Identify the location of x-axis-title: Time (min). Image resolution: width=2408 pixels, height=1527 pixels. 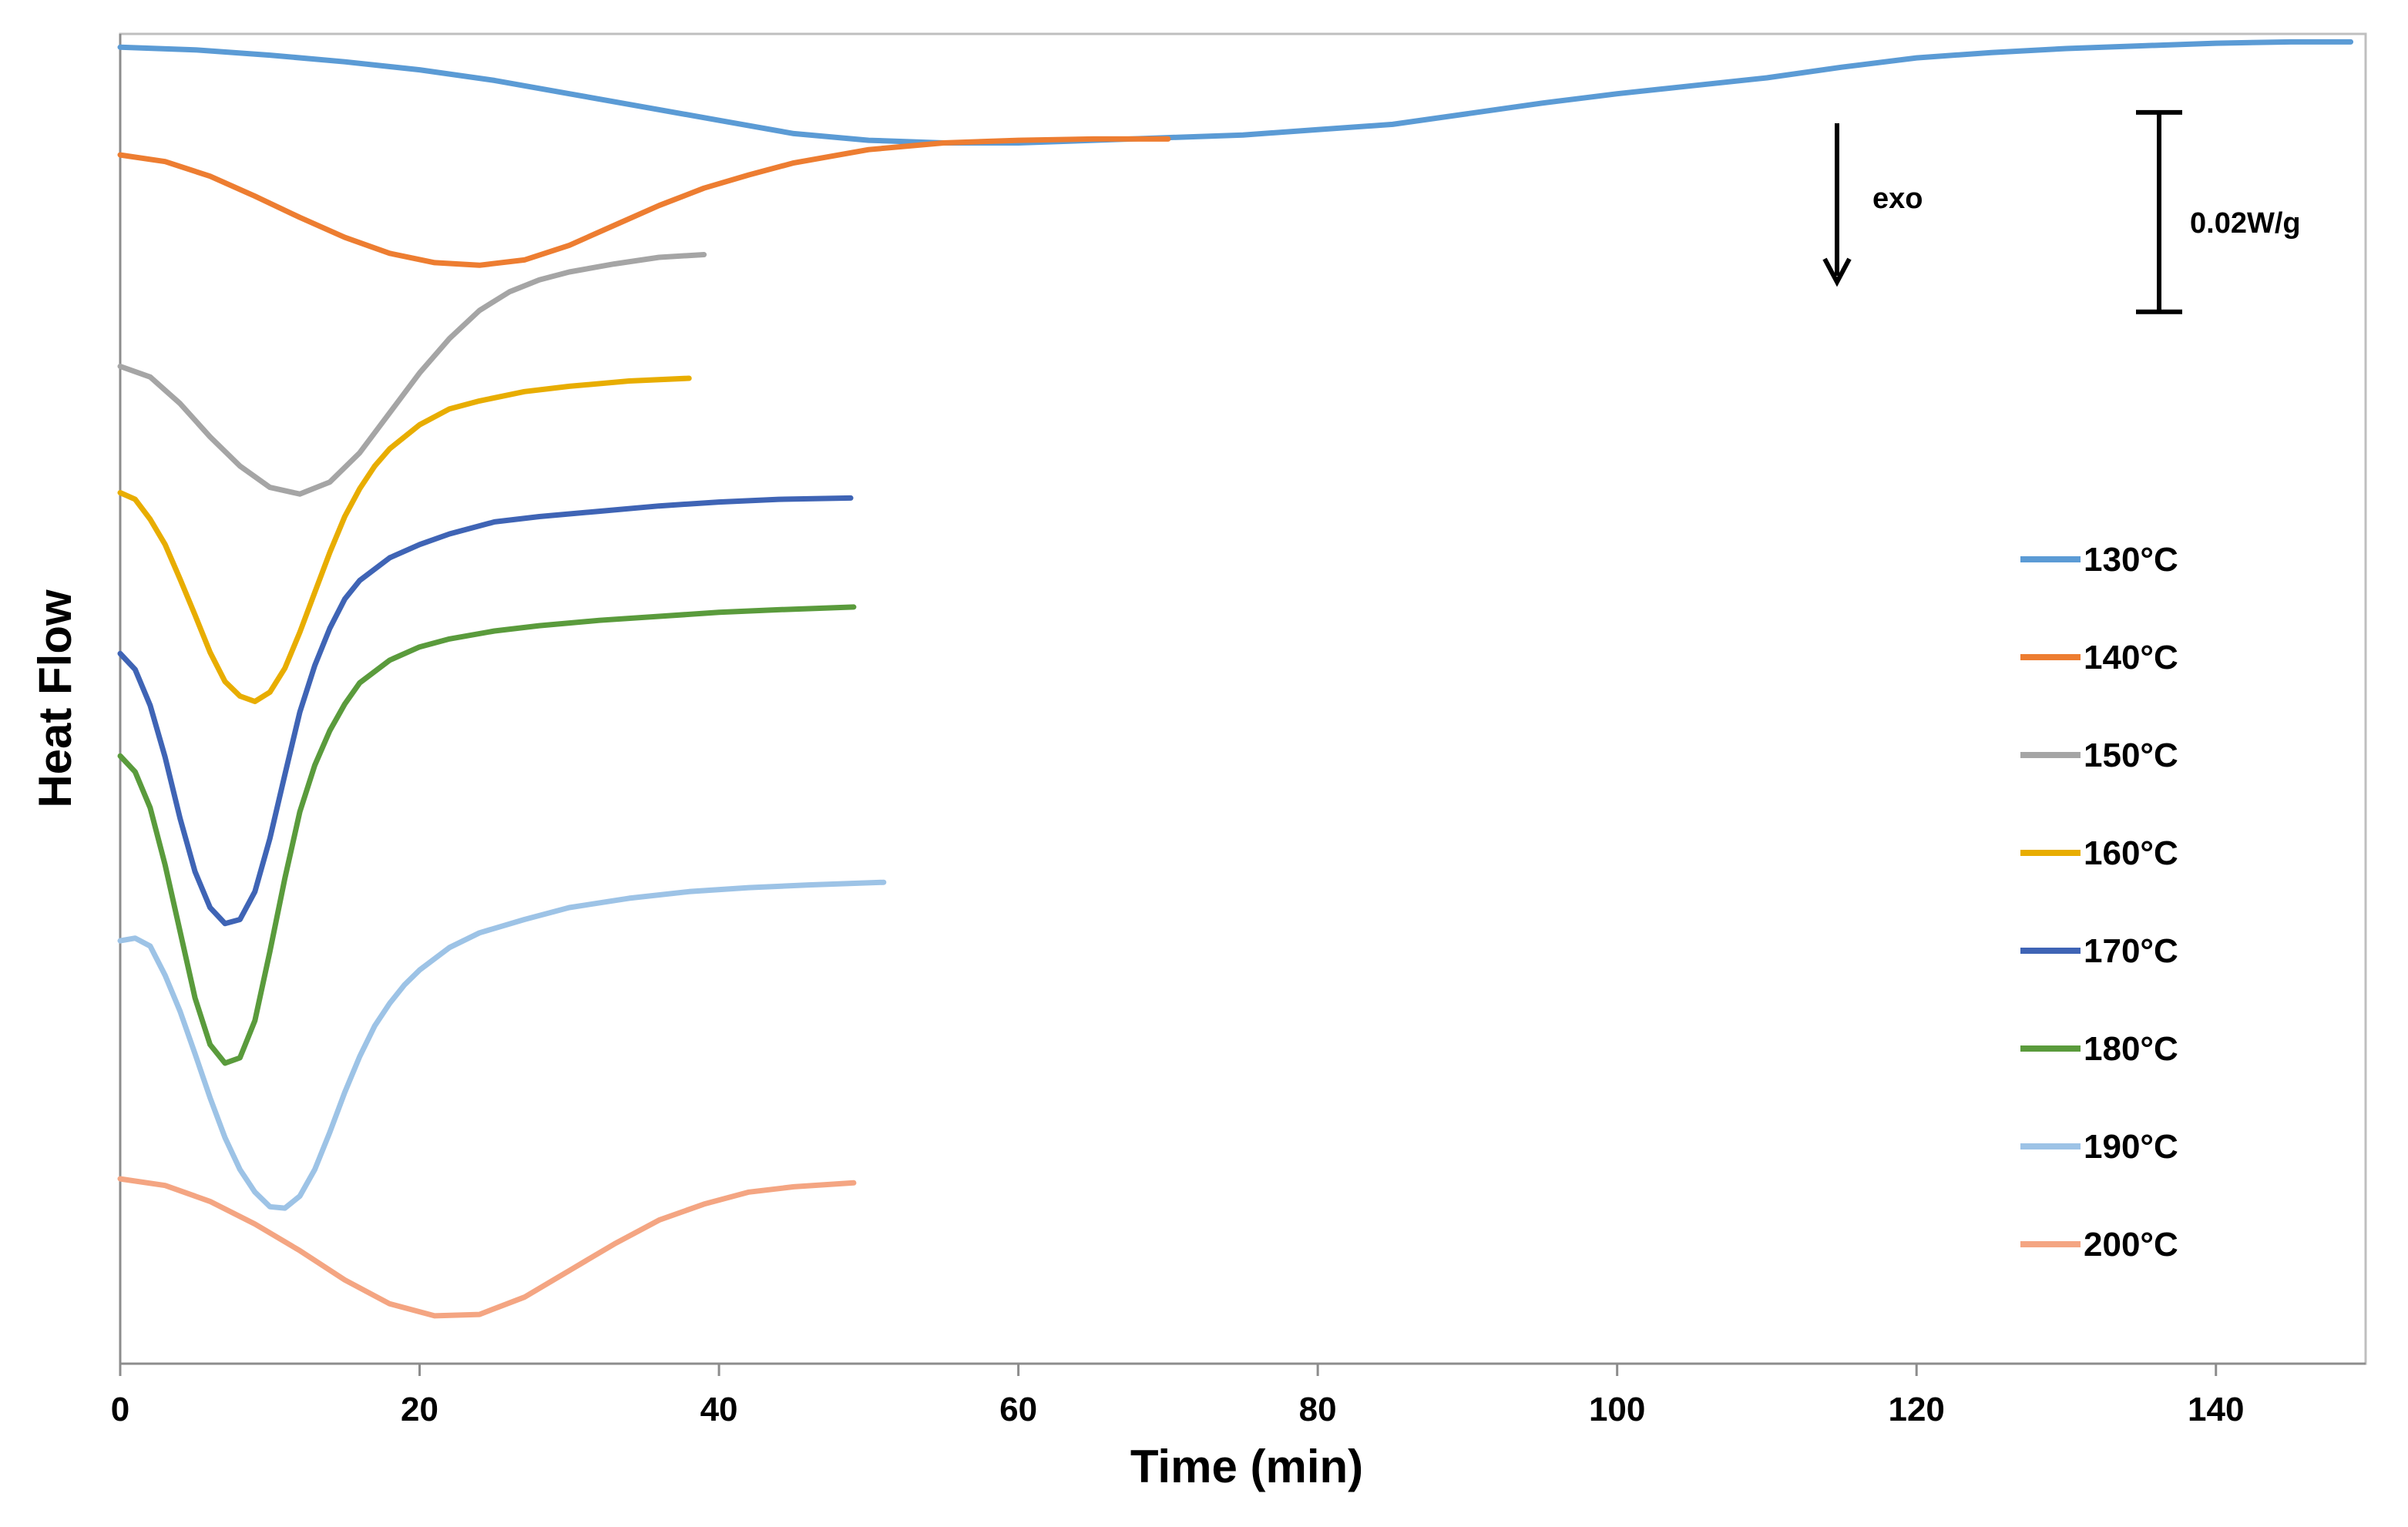
(1246, 1466).